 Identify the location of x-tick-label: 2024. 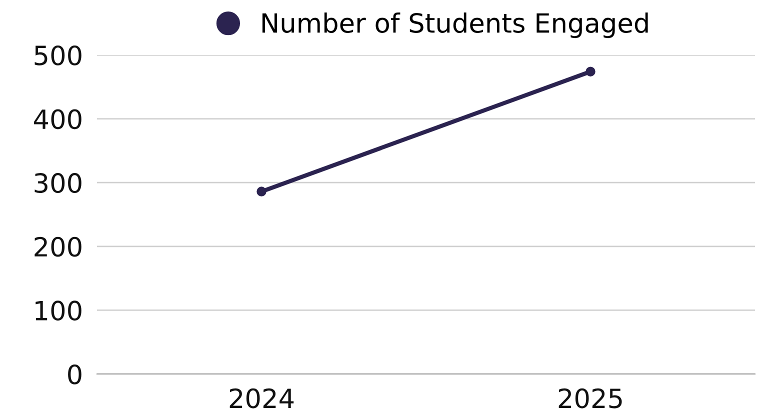
(262, 398).